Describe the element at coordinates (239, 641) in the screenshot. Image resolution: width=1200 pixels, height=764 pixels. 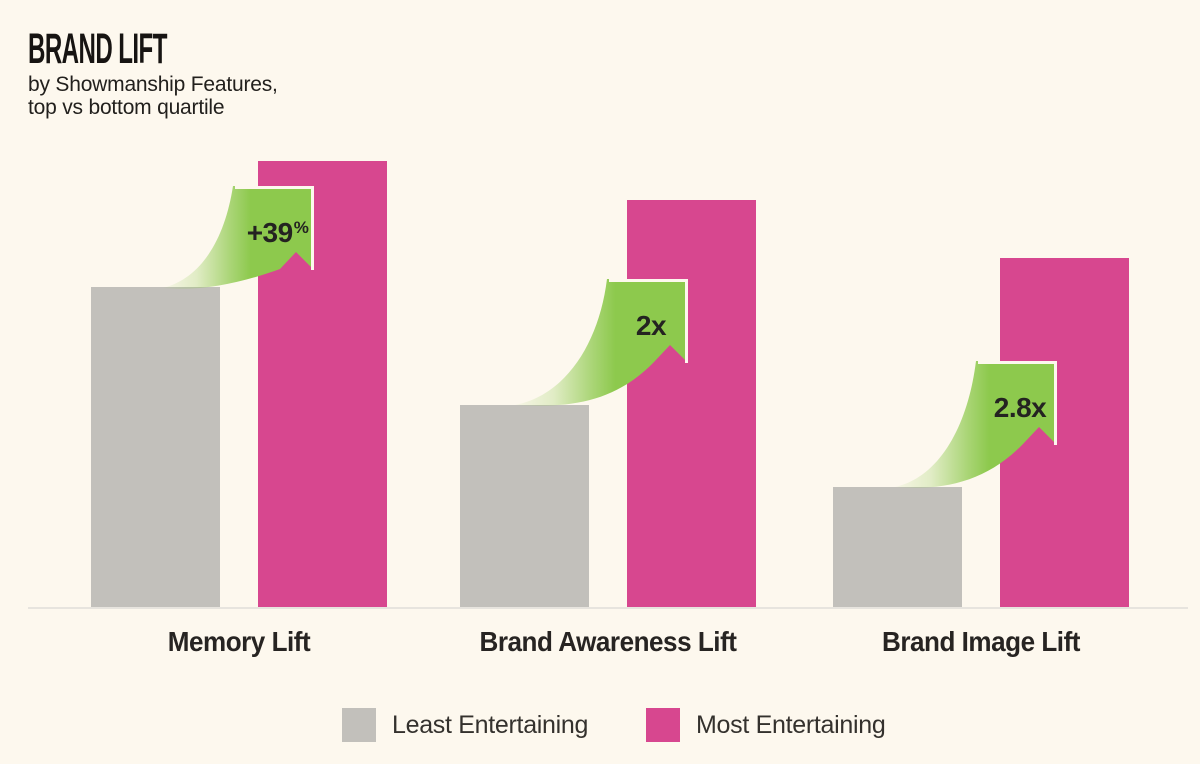
I see `category-label: Memory Lift` at that location.